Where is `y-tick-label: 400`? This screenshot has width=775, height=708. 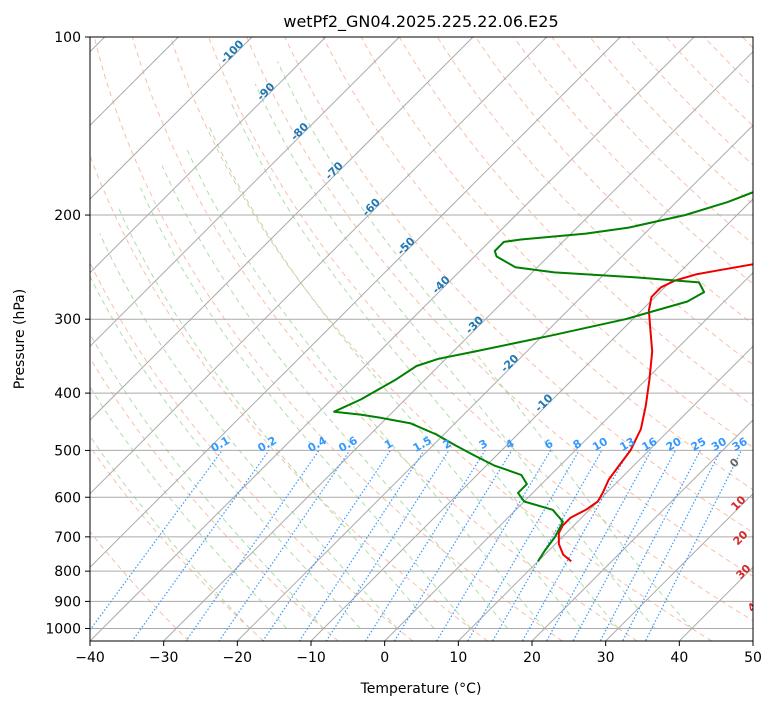 y-tick-label: 400 is located at coordinates (67, 394).